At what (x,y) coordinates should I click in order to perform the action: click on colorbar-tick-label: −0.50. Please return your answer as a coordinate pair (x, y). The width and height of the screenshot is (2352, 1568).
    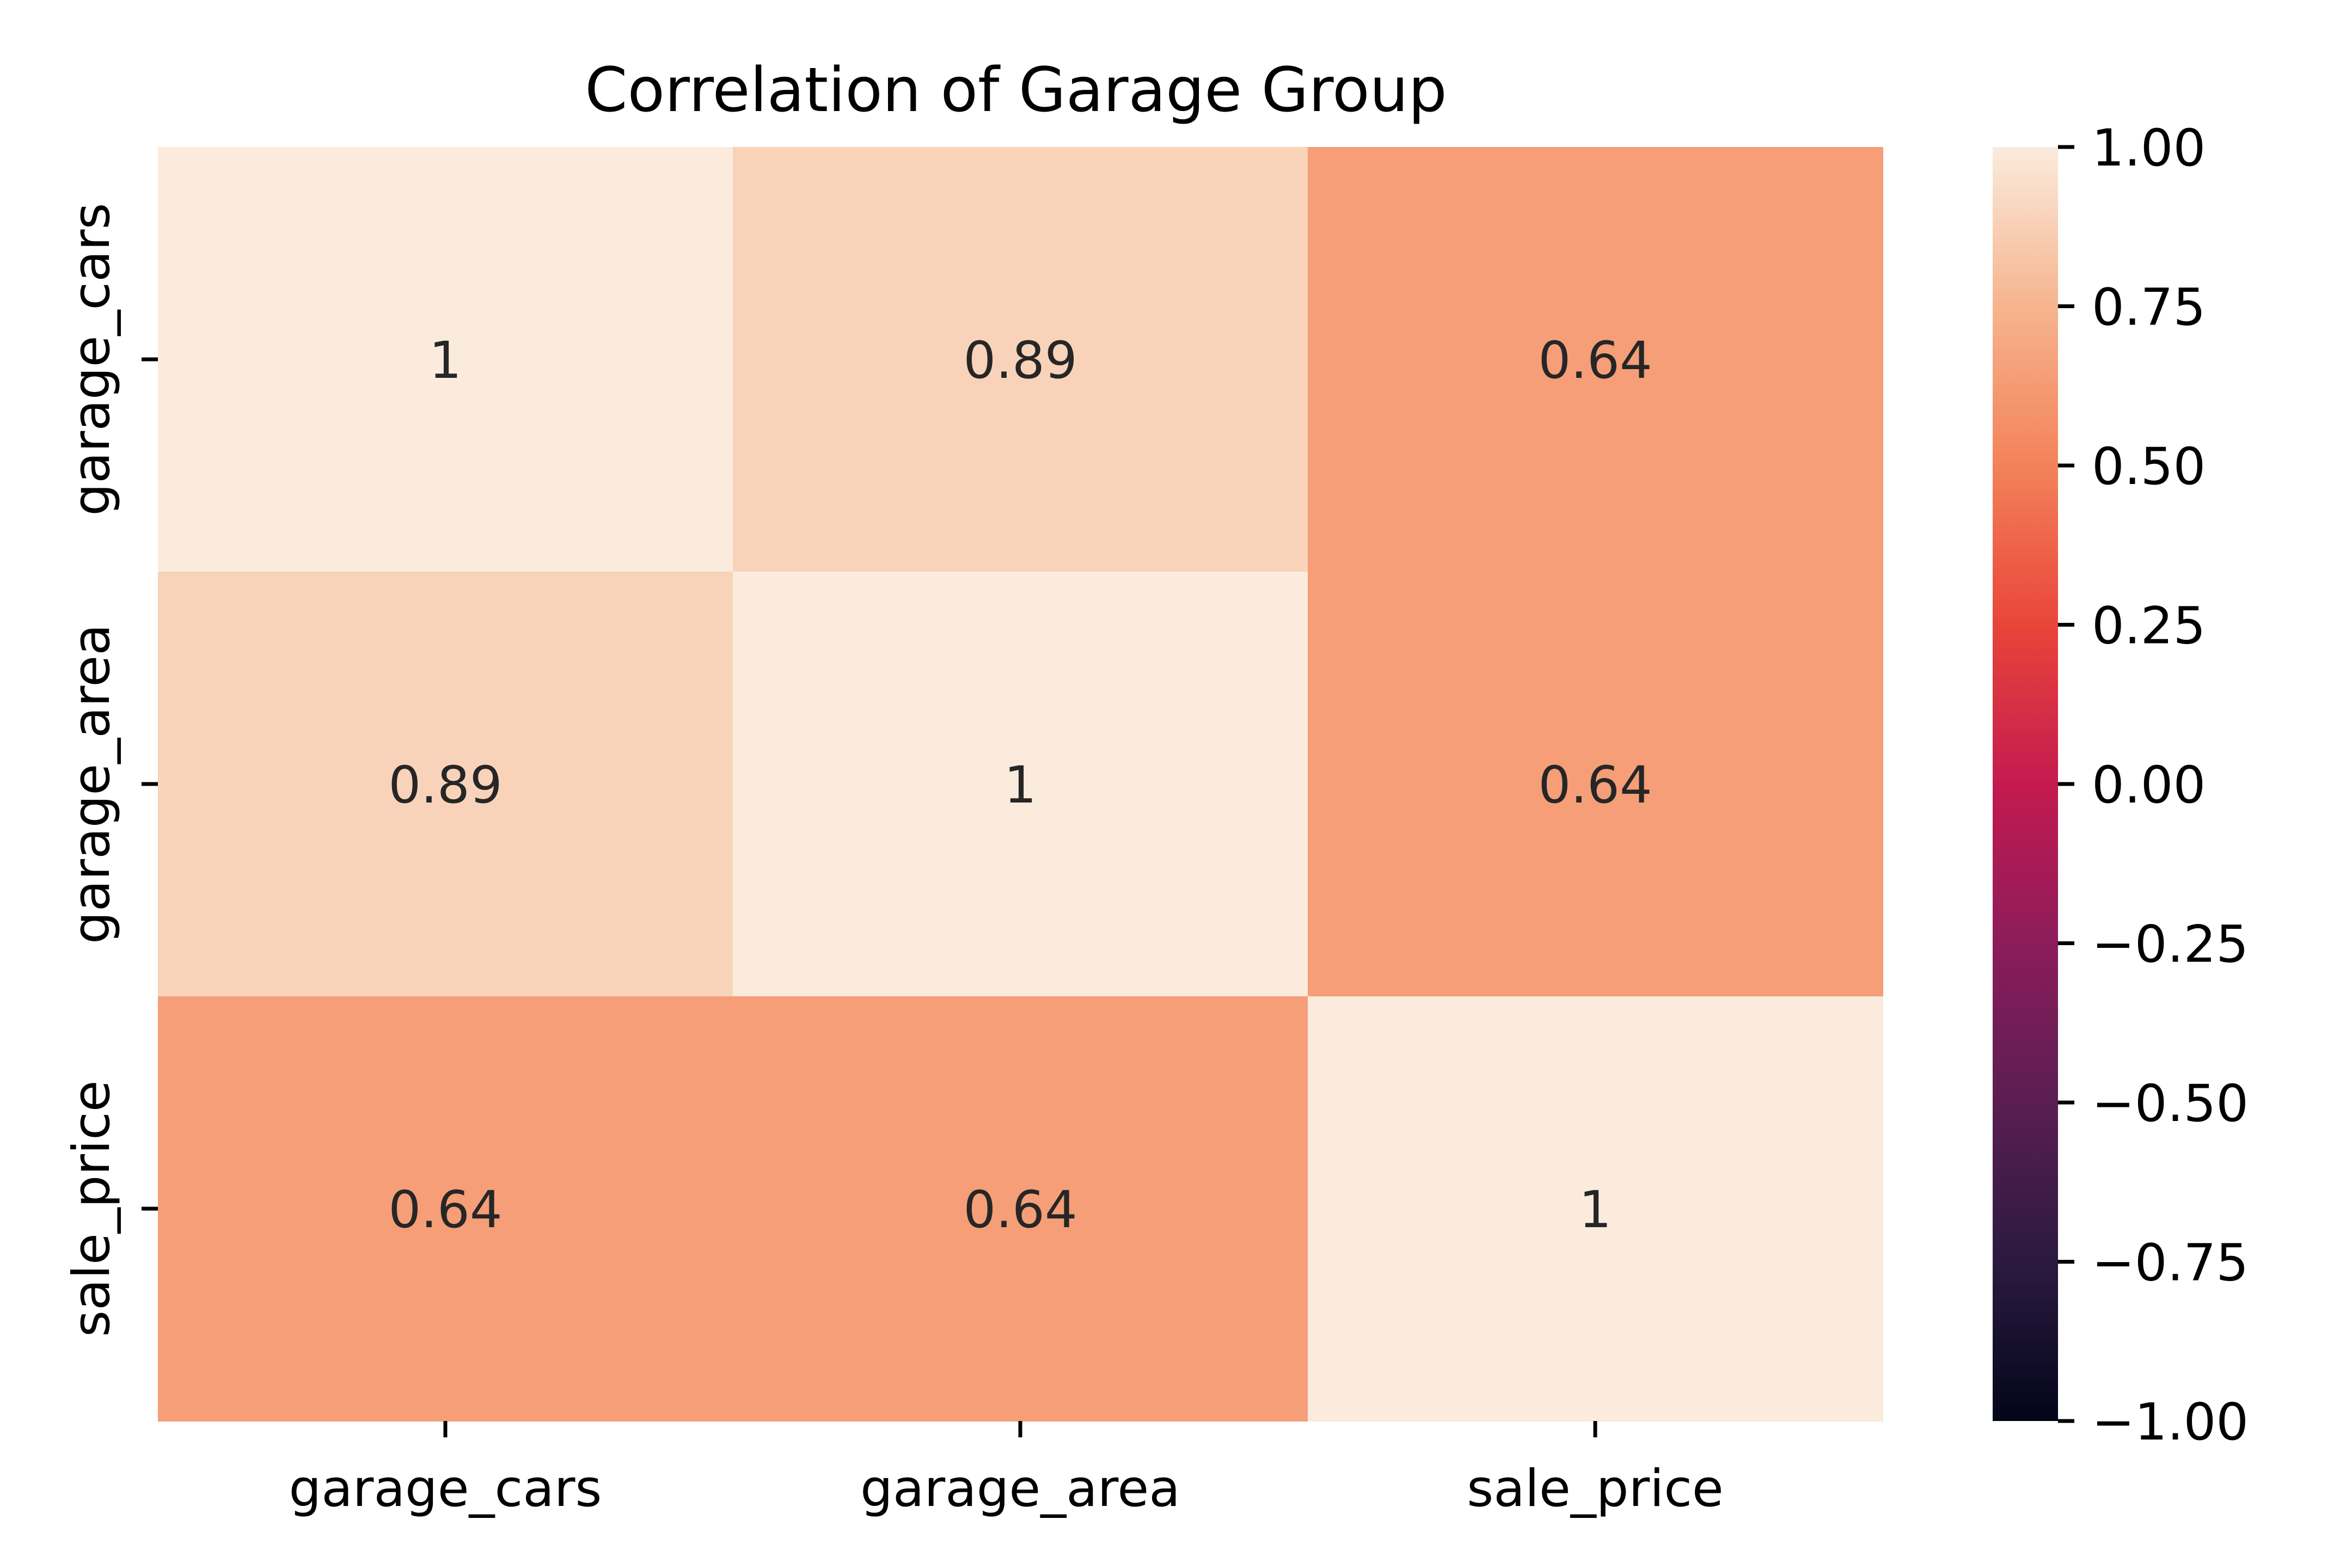
    Looking at the image, I should click on (2170, 1104).